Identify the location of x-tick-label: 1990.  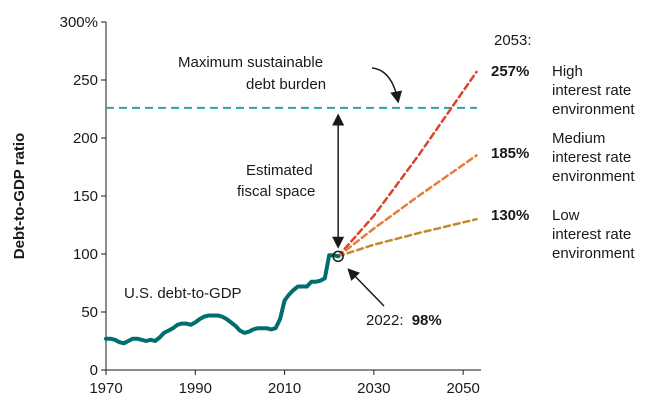
(195, 388).